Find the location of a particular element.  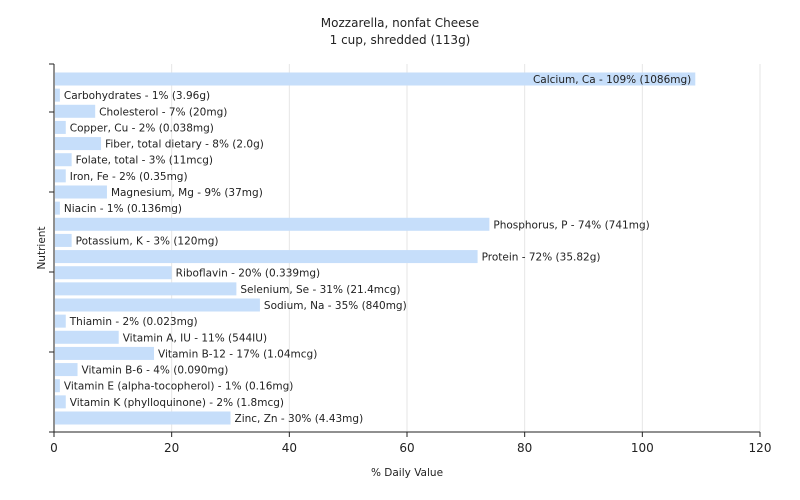

bar-label: Vitamin A, IU - 11% (544IU) is located at coordinates (195, 338).